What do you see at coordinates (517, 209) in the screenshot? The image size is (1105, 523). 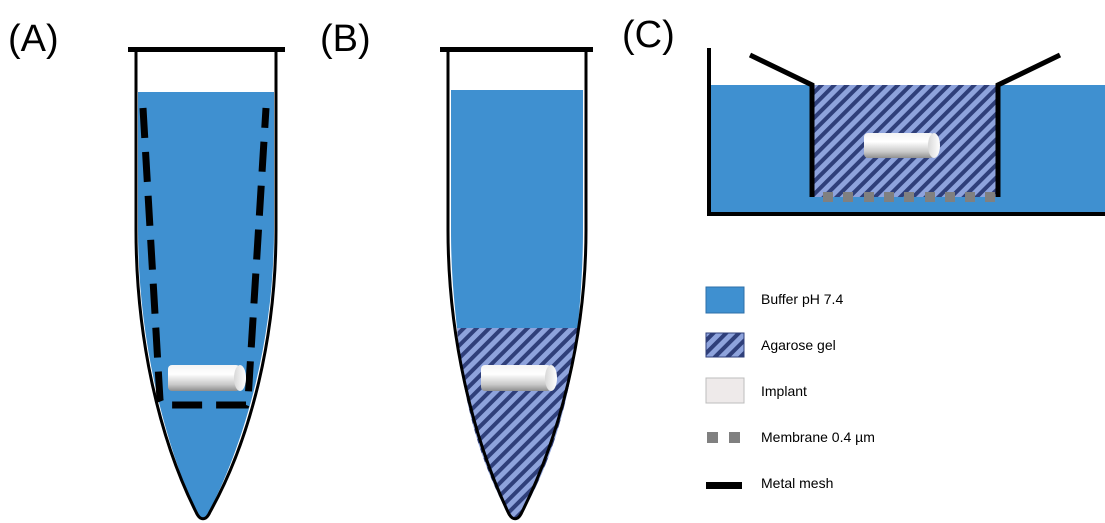 I see `buffer-fill-b` at bounding box center [517, 209].